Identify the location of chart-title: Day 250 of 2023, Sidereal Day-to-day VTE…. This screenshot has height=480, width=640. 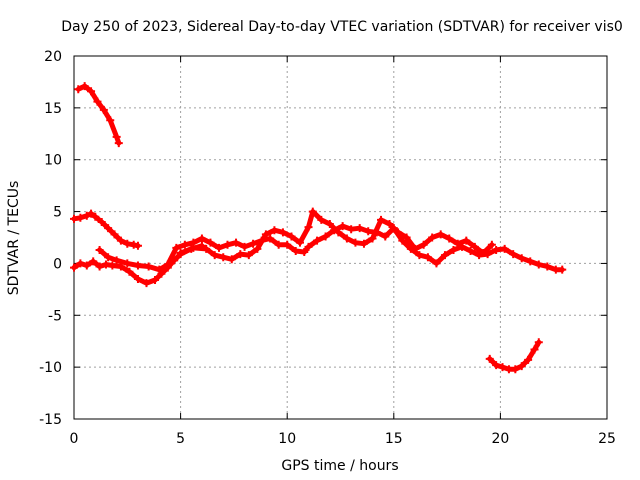
(342, 27).